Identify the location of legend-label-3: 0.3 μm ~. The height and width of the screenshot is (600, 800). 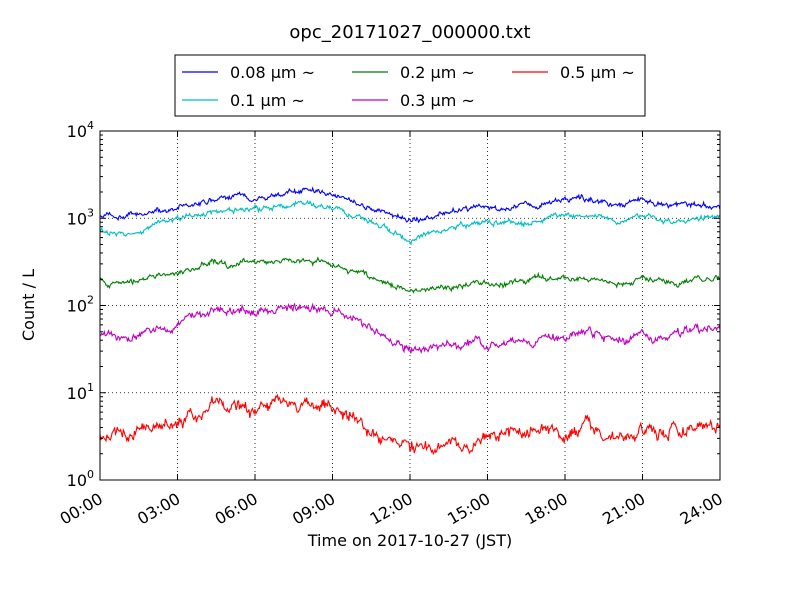
(437, 100).